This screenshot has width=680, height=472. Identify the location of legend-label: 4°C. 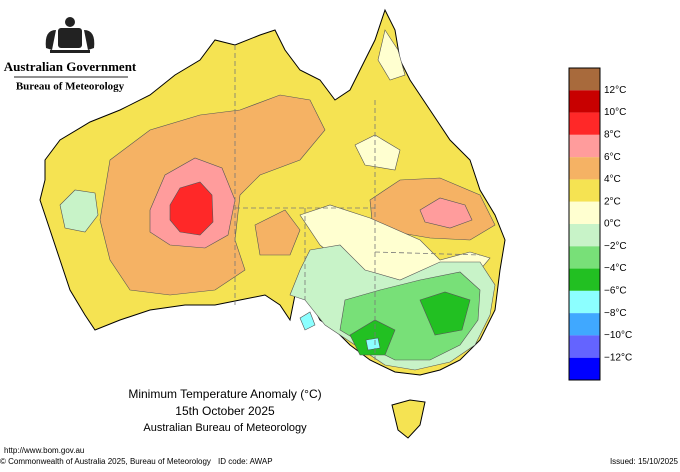
(612, 179).